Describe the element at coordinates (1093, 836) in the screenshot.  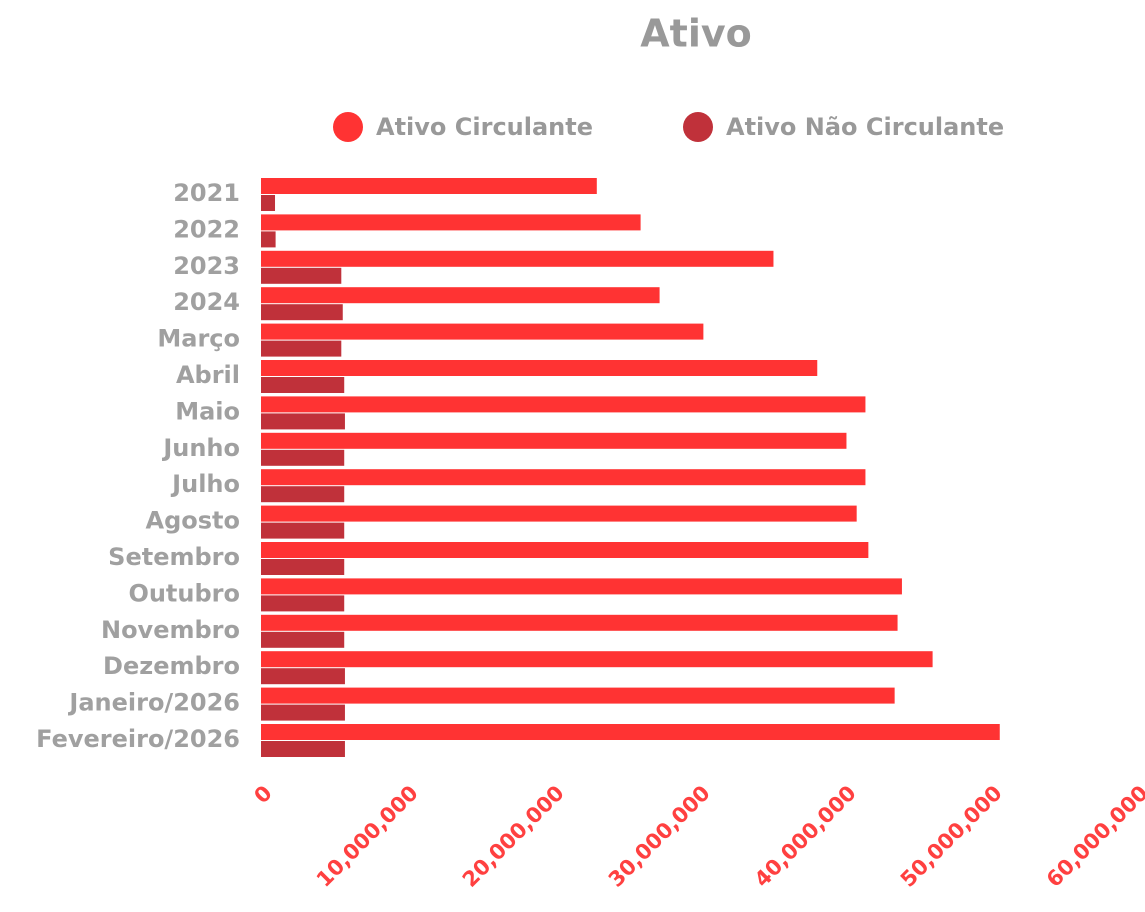
I see `x-tick-label: 60,000,000` at that location.